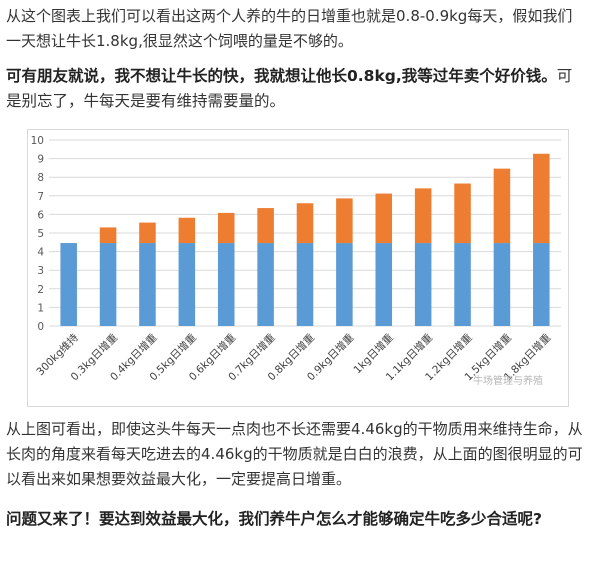 The height and width of the screenshot is (566, 591). Describe the element at coordinates (508, 381) in the screenshot. I see `watermark-text: 牛场管理与养殖` at that location.